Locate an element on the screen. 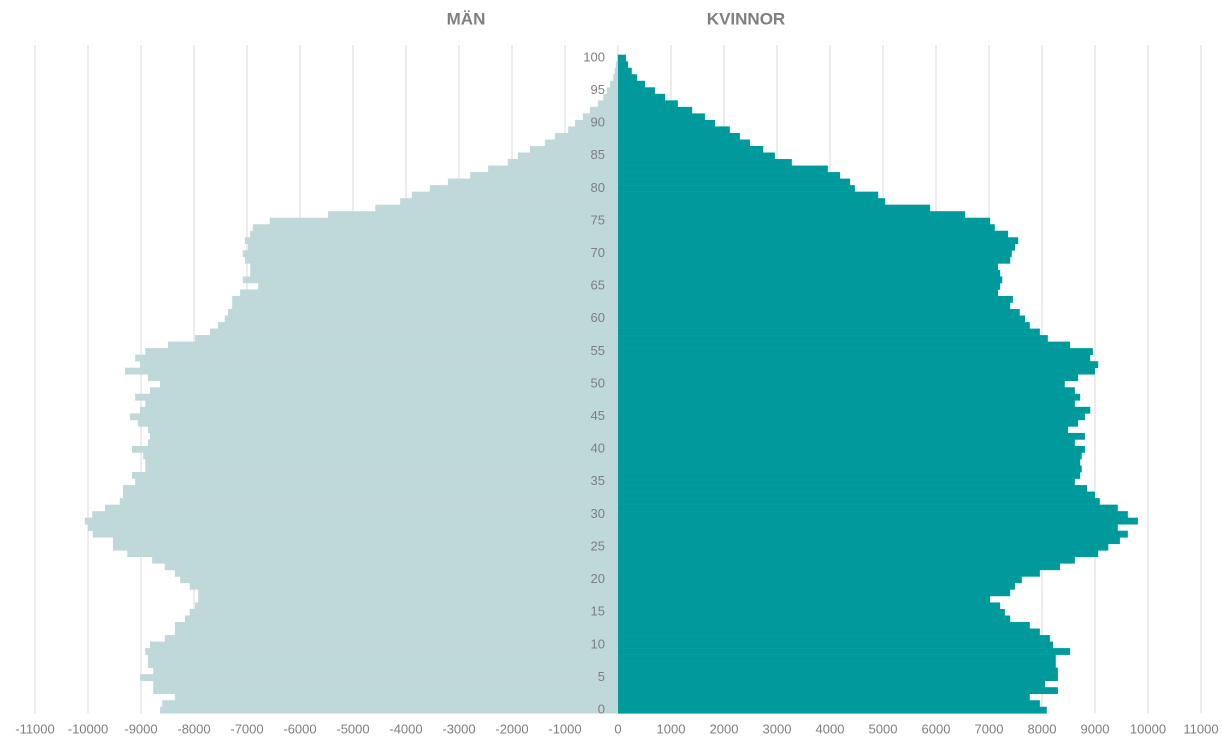 This screenshot has height=741, width=1222. x-tick-label: -3000 is located at coordinates (458, 728).